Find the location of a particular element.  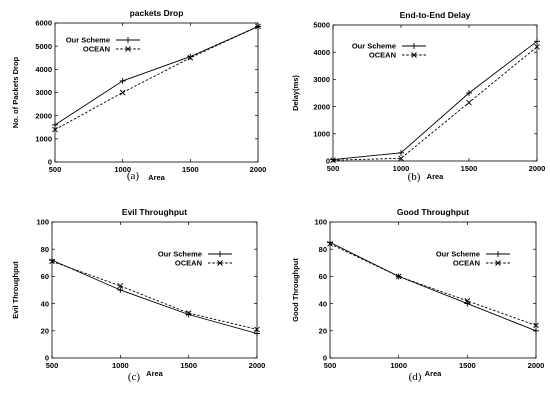

x-tick-label-b-0: 500 is located at coordinates (333, 168).